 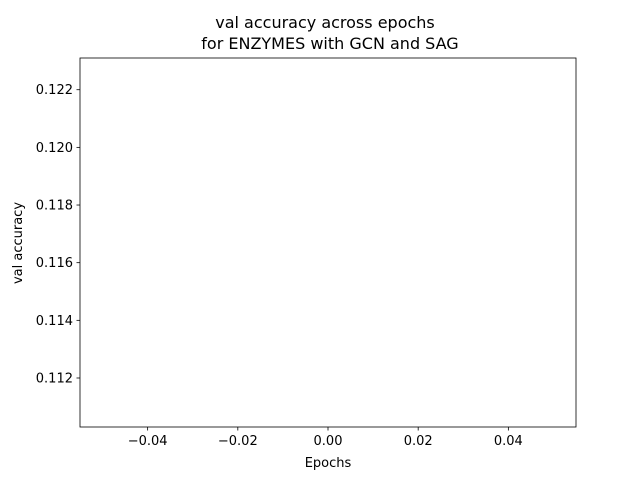 What do you see at coordinates (54, 148) in the screenshot?
I see `y-tick-label: 0.120` at bounding box center [54, 148].